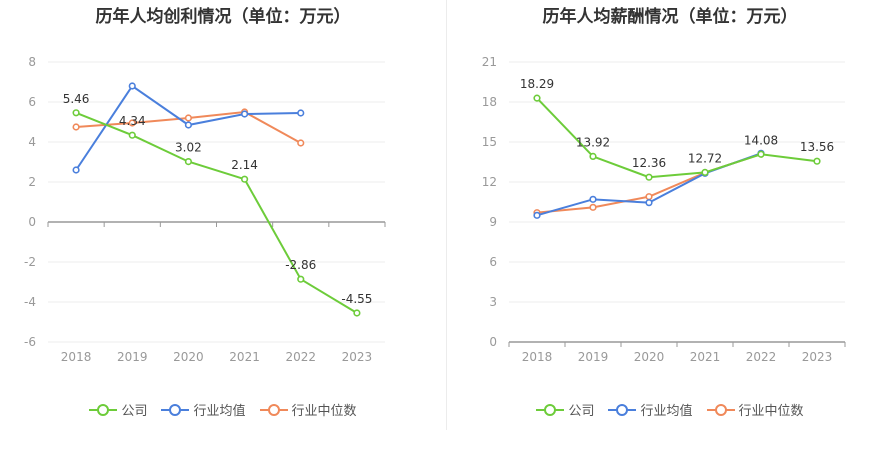 The image size is (893, 458). What do you see at coordinates (761, 140) in the screenshot?
I see `data-label: 14.08` at bounding box center [761, 140].